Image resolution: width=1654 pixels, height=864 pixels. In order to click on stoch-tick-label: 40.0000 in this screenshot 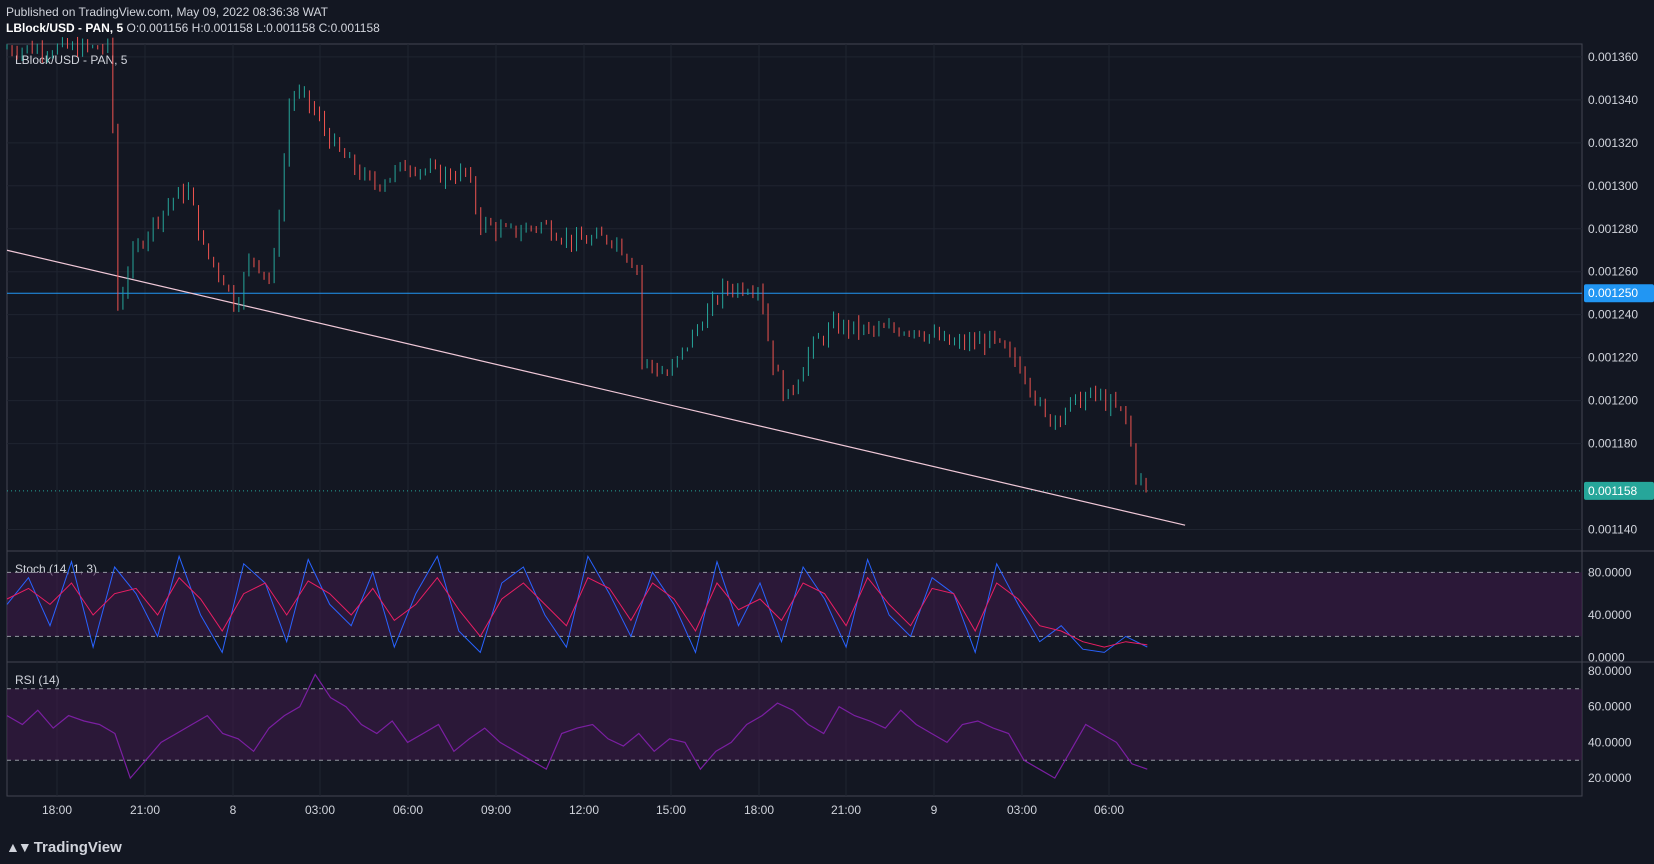, I will do `click(1610, 615)`.